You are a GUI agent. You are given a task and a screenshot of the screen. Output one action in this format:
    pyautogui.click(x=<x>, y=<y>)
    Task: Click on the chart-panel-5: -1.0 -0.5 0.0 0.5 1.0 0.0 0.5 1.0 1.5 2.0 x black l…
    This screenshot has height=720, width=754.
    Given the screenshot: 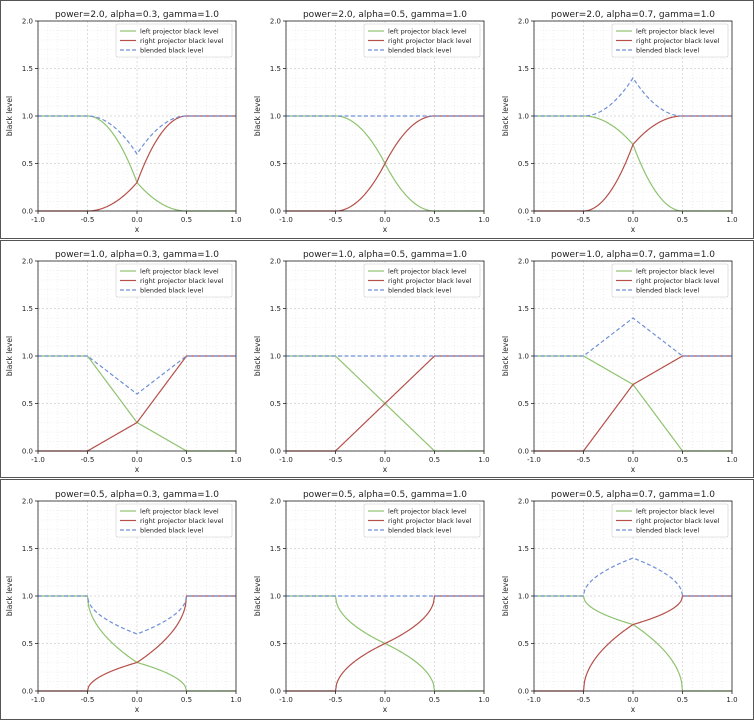 What is the action you would take?
    pyautogui.click(x=371, y=362)
    